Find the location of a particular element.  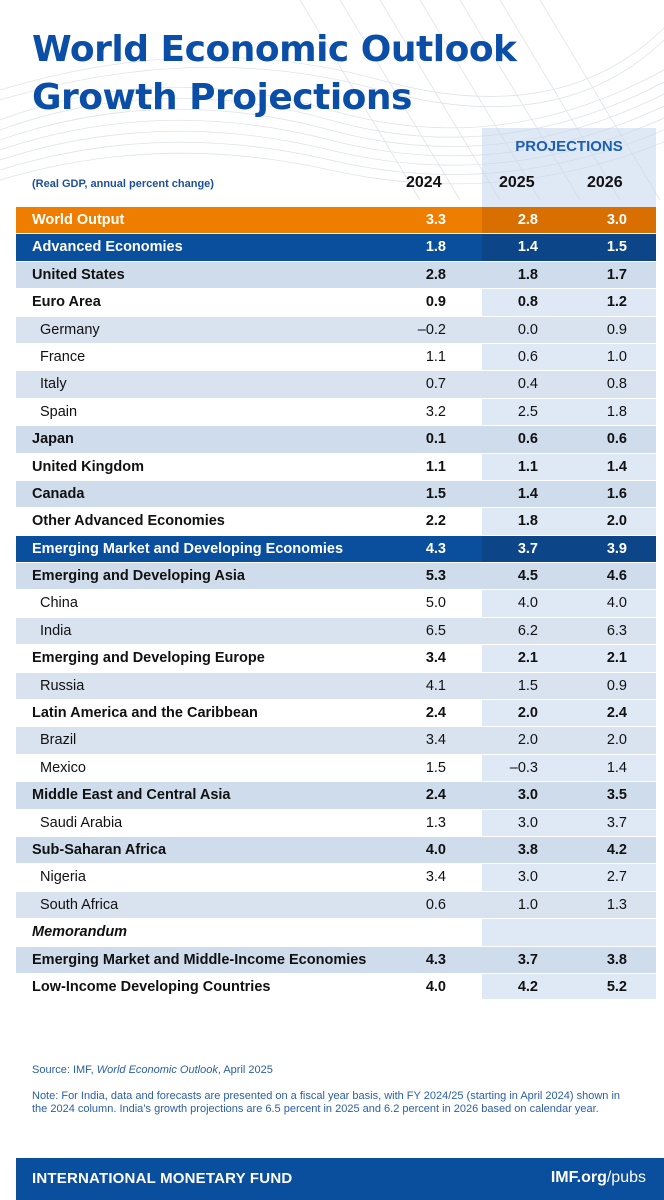

row-label: France is located at coordinates (63, 356).